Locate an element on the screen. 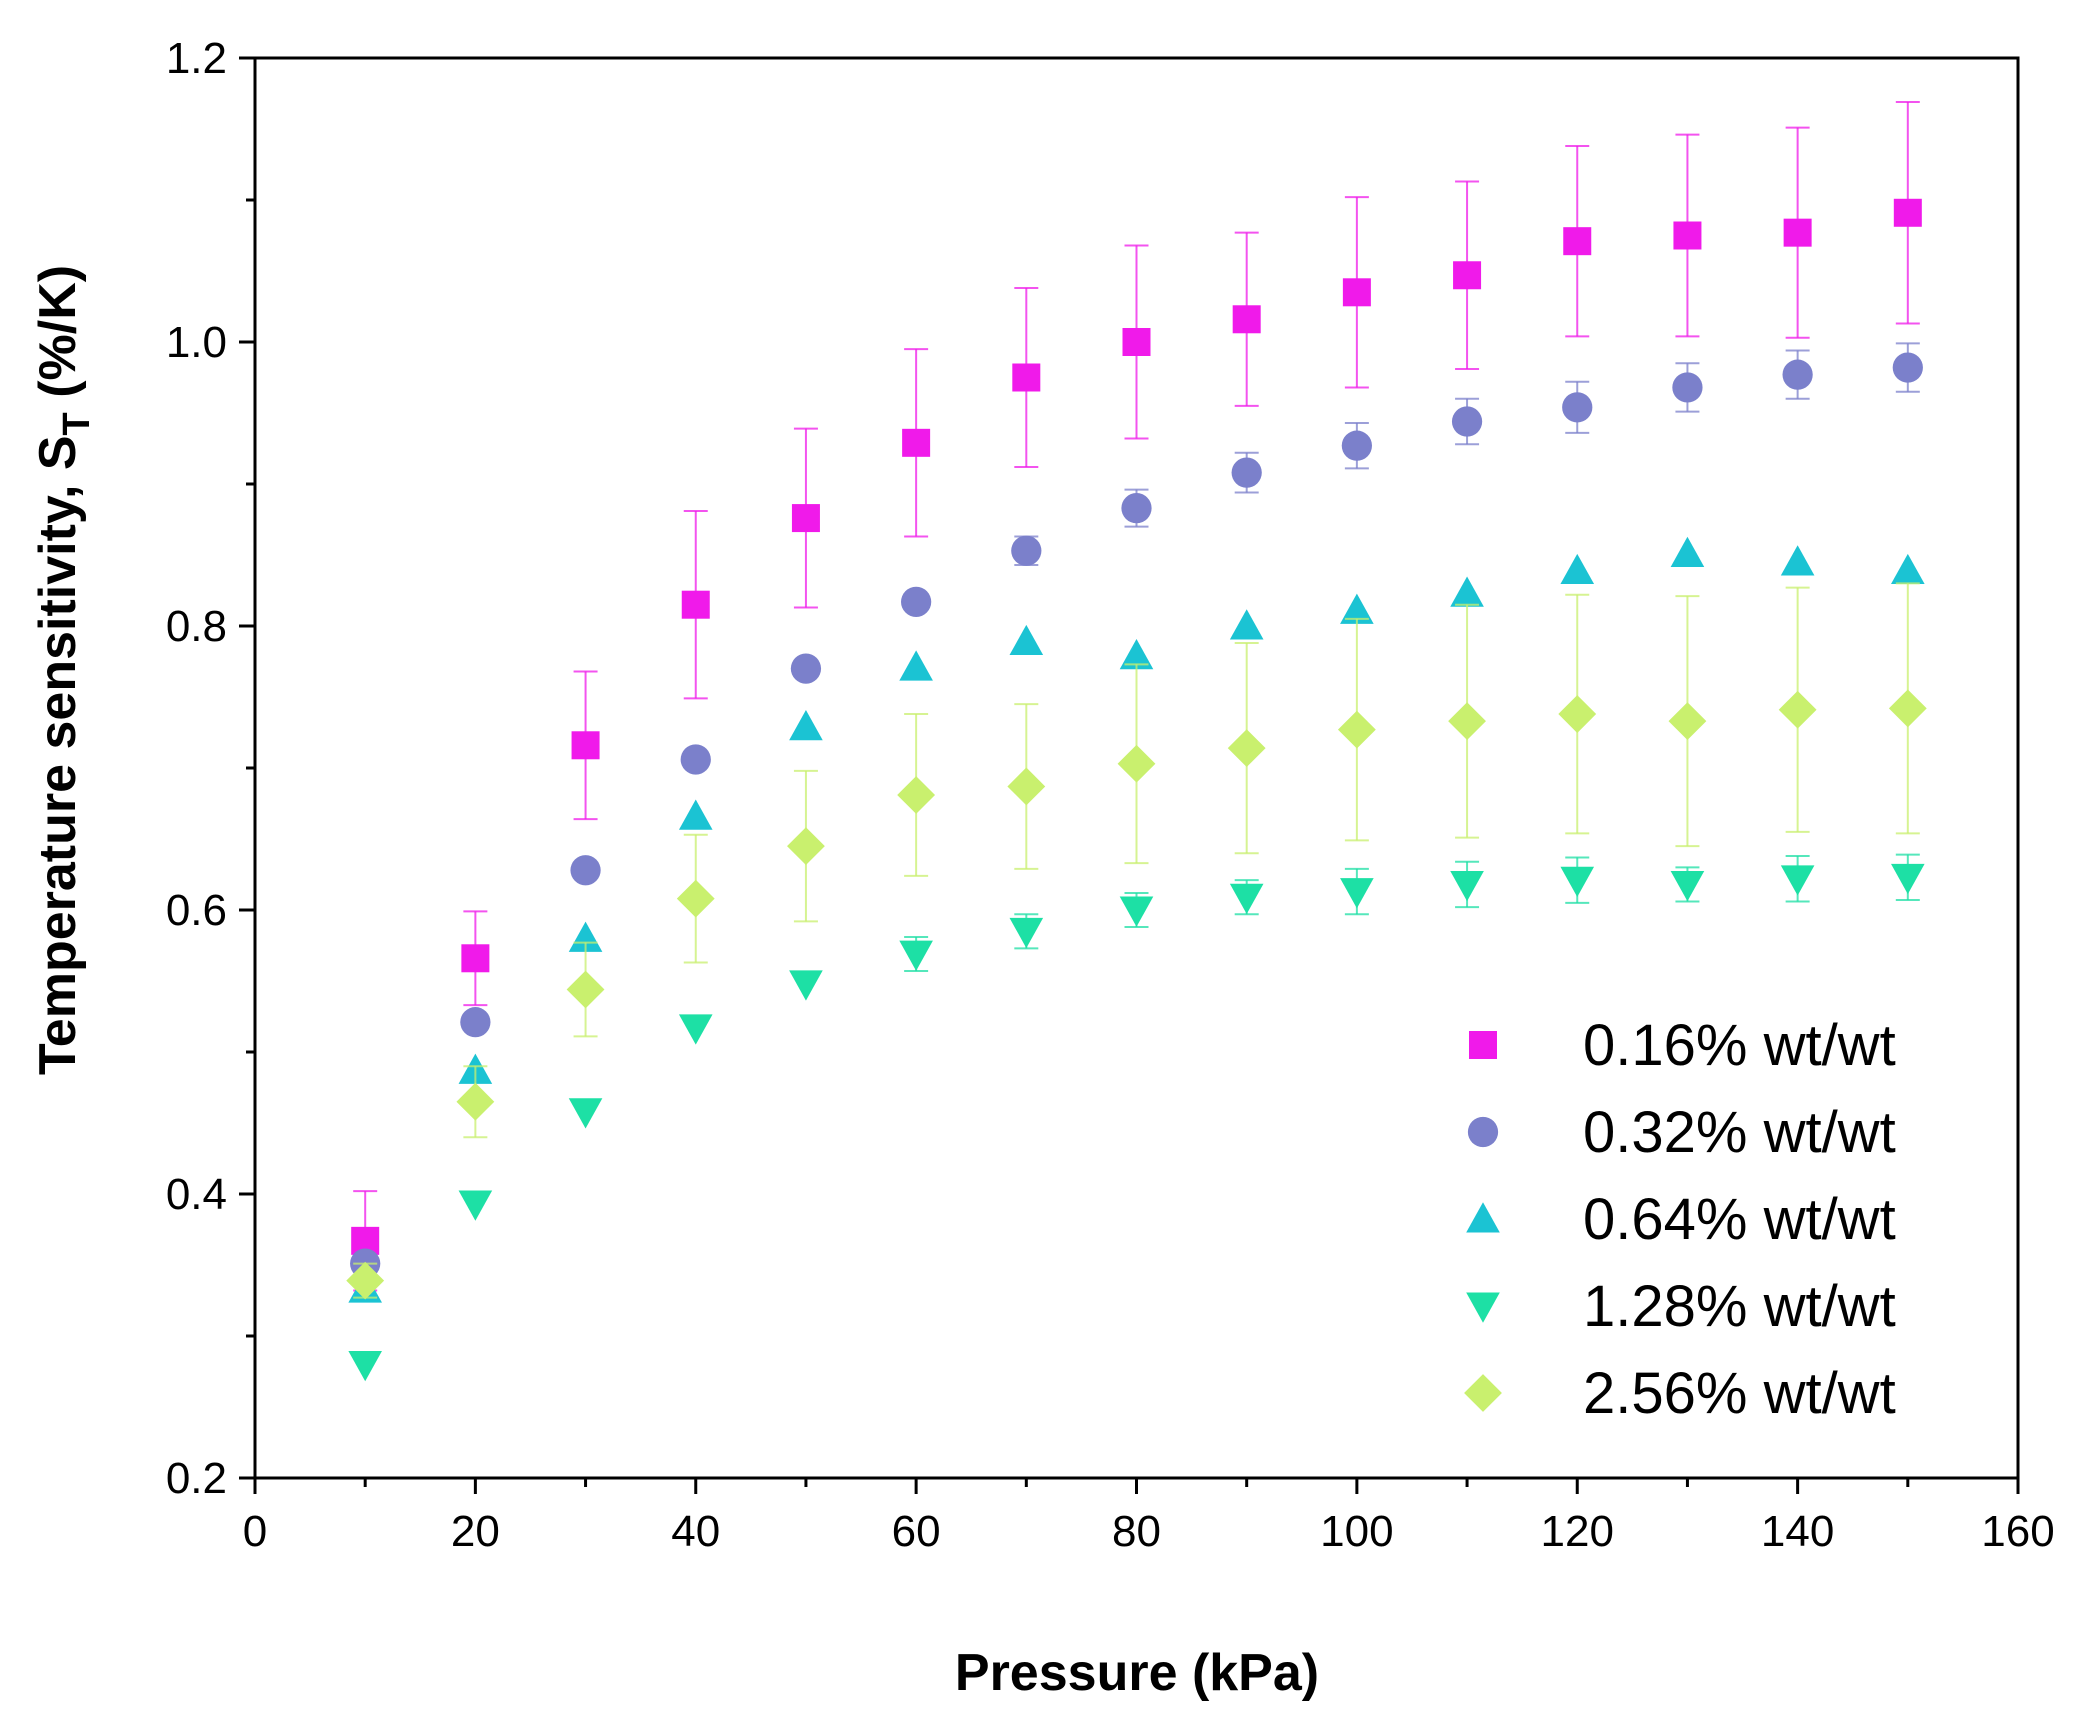 The image size is (2090, 1726). y-tick-label: 1.0 is located at coordinates (196, 342).